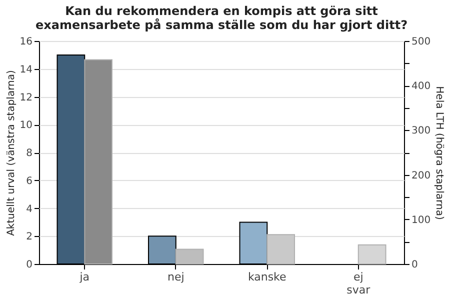 The height and width of the screenshot is (300, 450). Describe the element at coordinates (421, 131) in the screenshot. I see `y2-tick-label: 300` at that location.